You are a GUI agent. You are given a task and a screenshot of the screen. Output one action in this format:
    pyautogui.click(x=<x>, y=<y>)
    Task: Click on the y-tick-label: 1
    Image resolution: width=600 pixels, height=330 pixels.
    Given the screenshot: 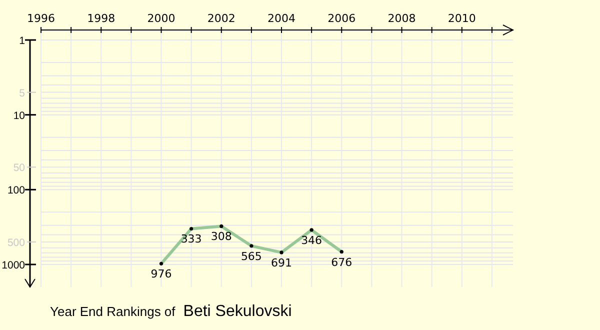 What is the action you would take?
    pyautogui.click(x=22, y=41)
    